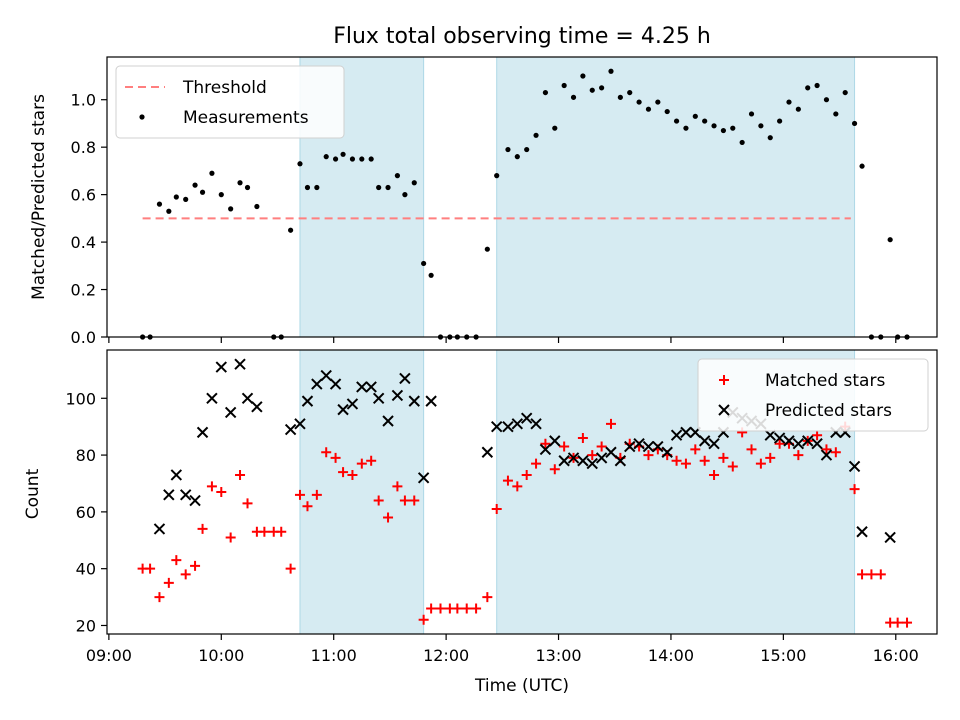 The width and height of the screenshot is (960, 720). I want to click on y-tick-label: 0.6, so click(83, 195).